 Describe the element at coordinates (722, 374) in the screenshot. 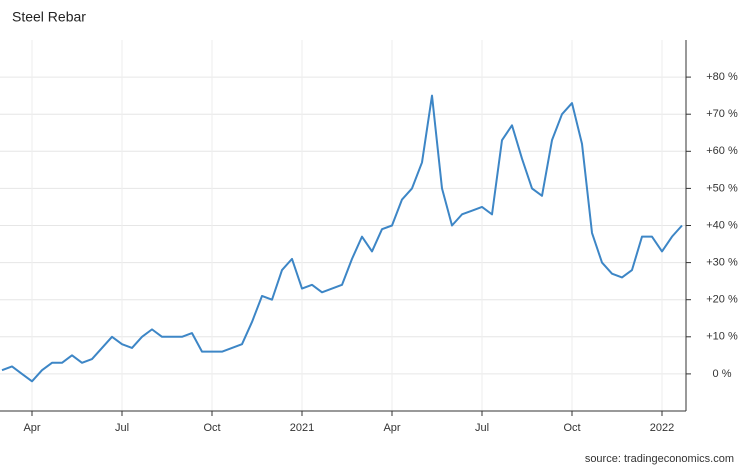

I see `y-tick-label: 0 %` at that location.